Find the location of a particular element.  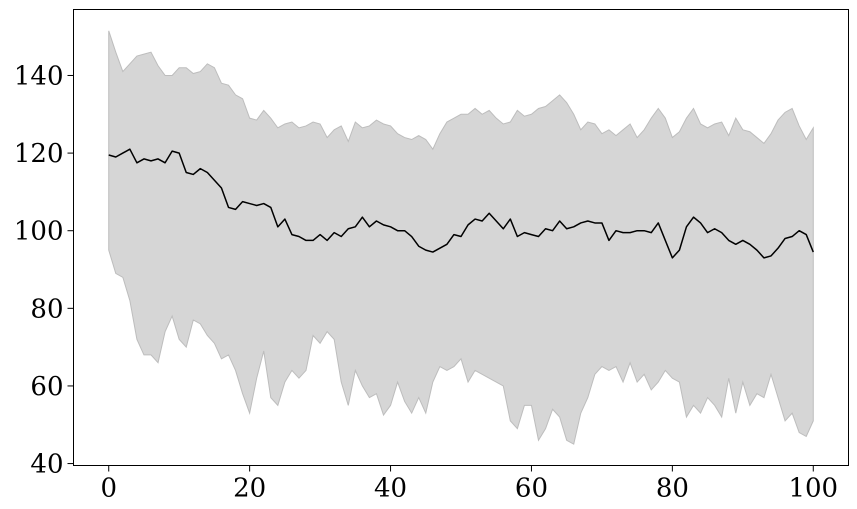

x-tick-label: 60 is located at coordinates (531, 489).